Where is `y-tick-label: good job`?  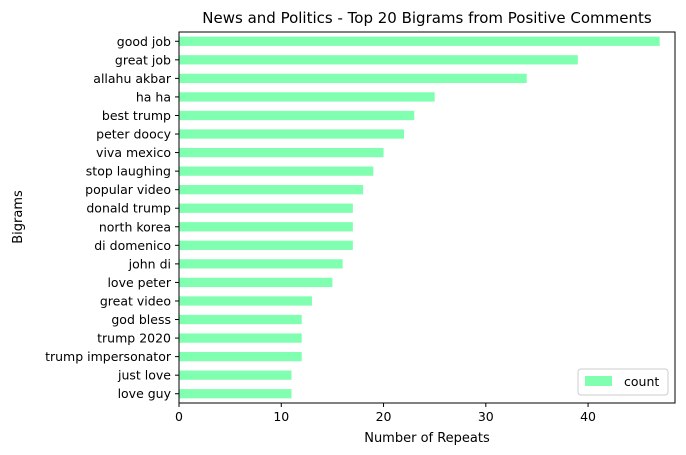 y-tick-label: good job is located at coordinates (144, 41).